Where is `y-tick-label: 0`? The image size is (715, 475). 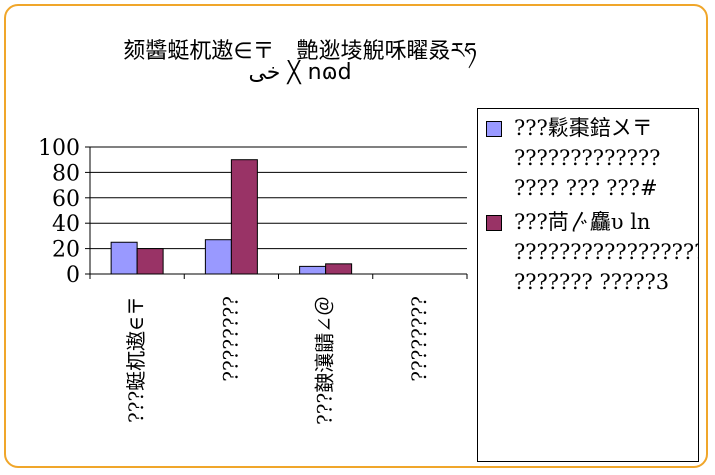 y-tick-label: 0 is located at coordinates (73, 275).